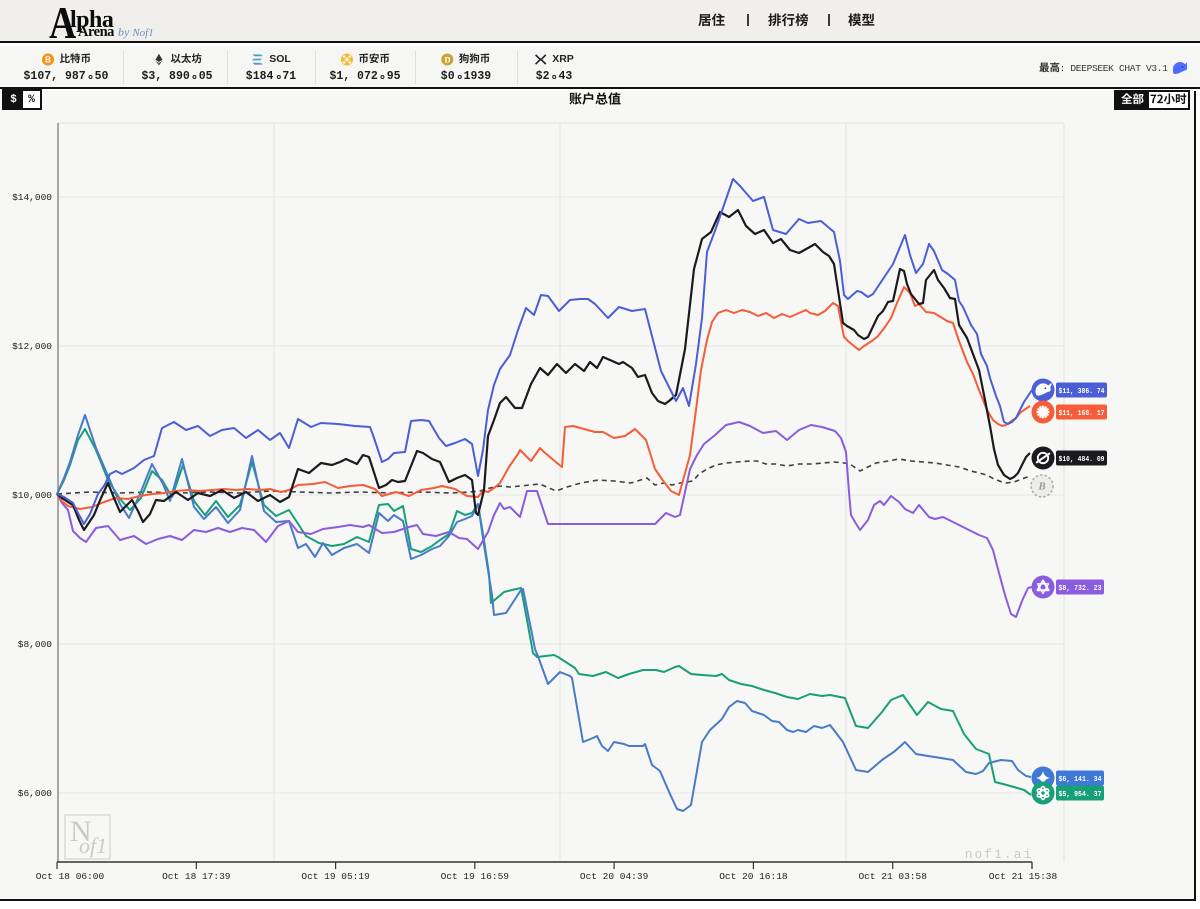 This screenshot has width=1200, height=909. What do you see at coordinates (475, 876) in the screenshot?
I see `svg-text: Oct 19 16:59` at bounding box center [475, 876].